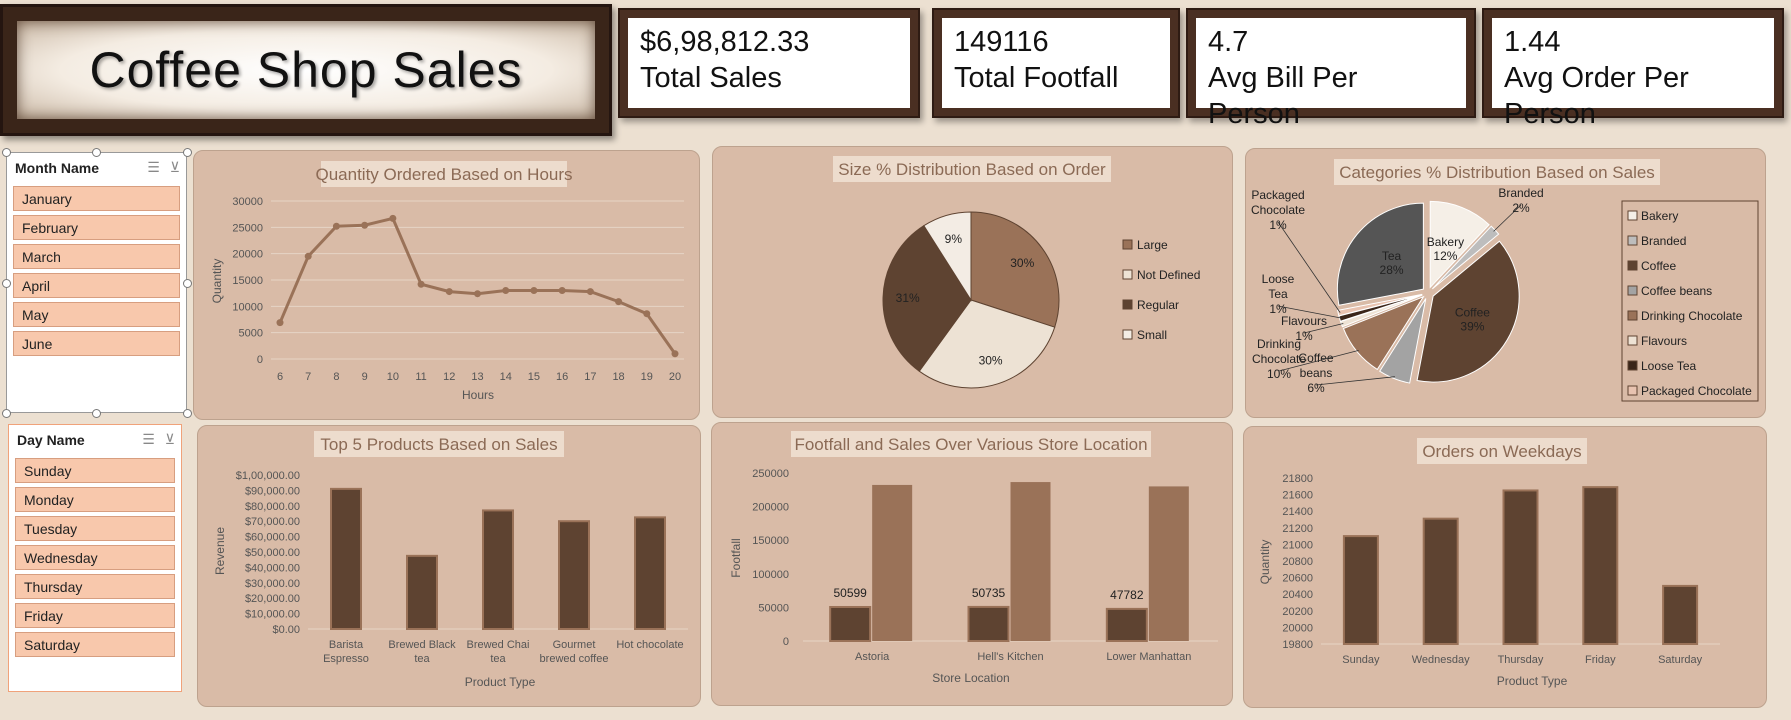  Describe the element at coordinates (268, 476) in the screenshot. I see `y-tick-label: $1,00,000.00` at that location.